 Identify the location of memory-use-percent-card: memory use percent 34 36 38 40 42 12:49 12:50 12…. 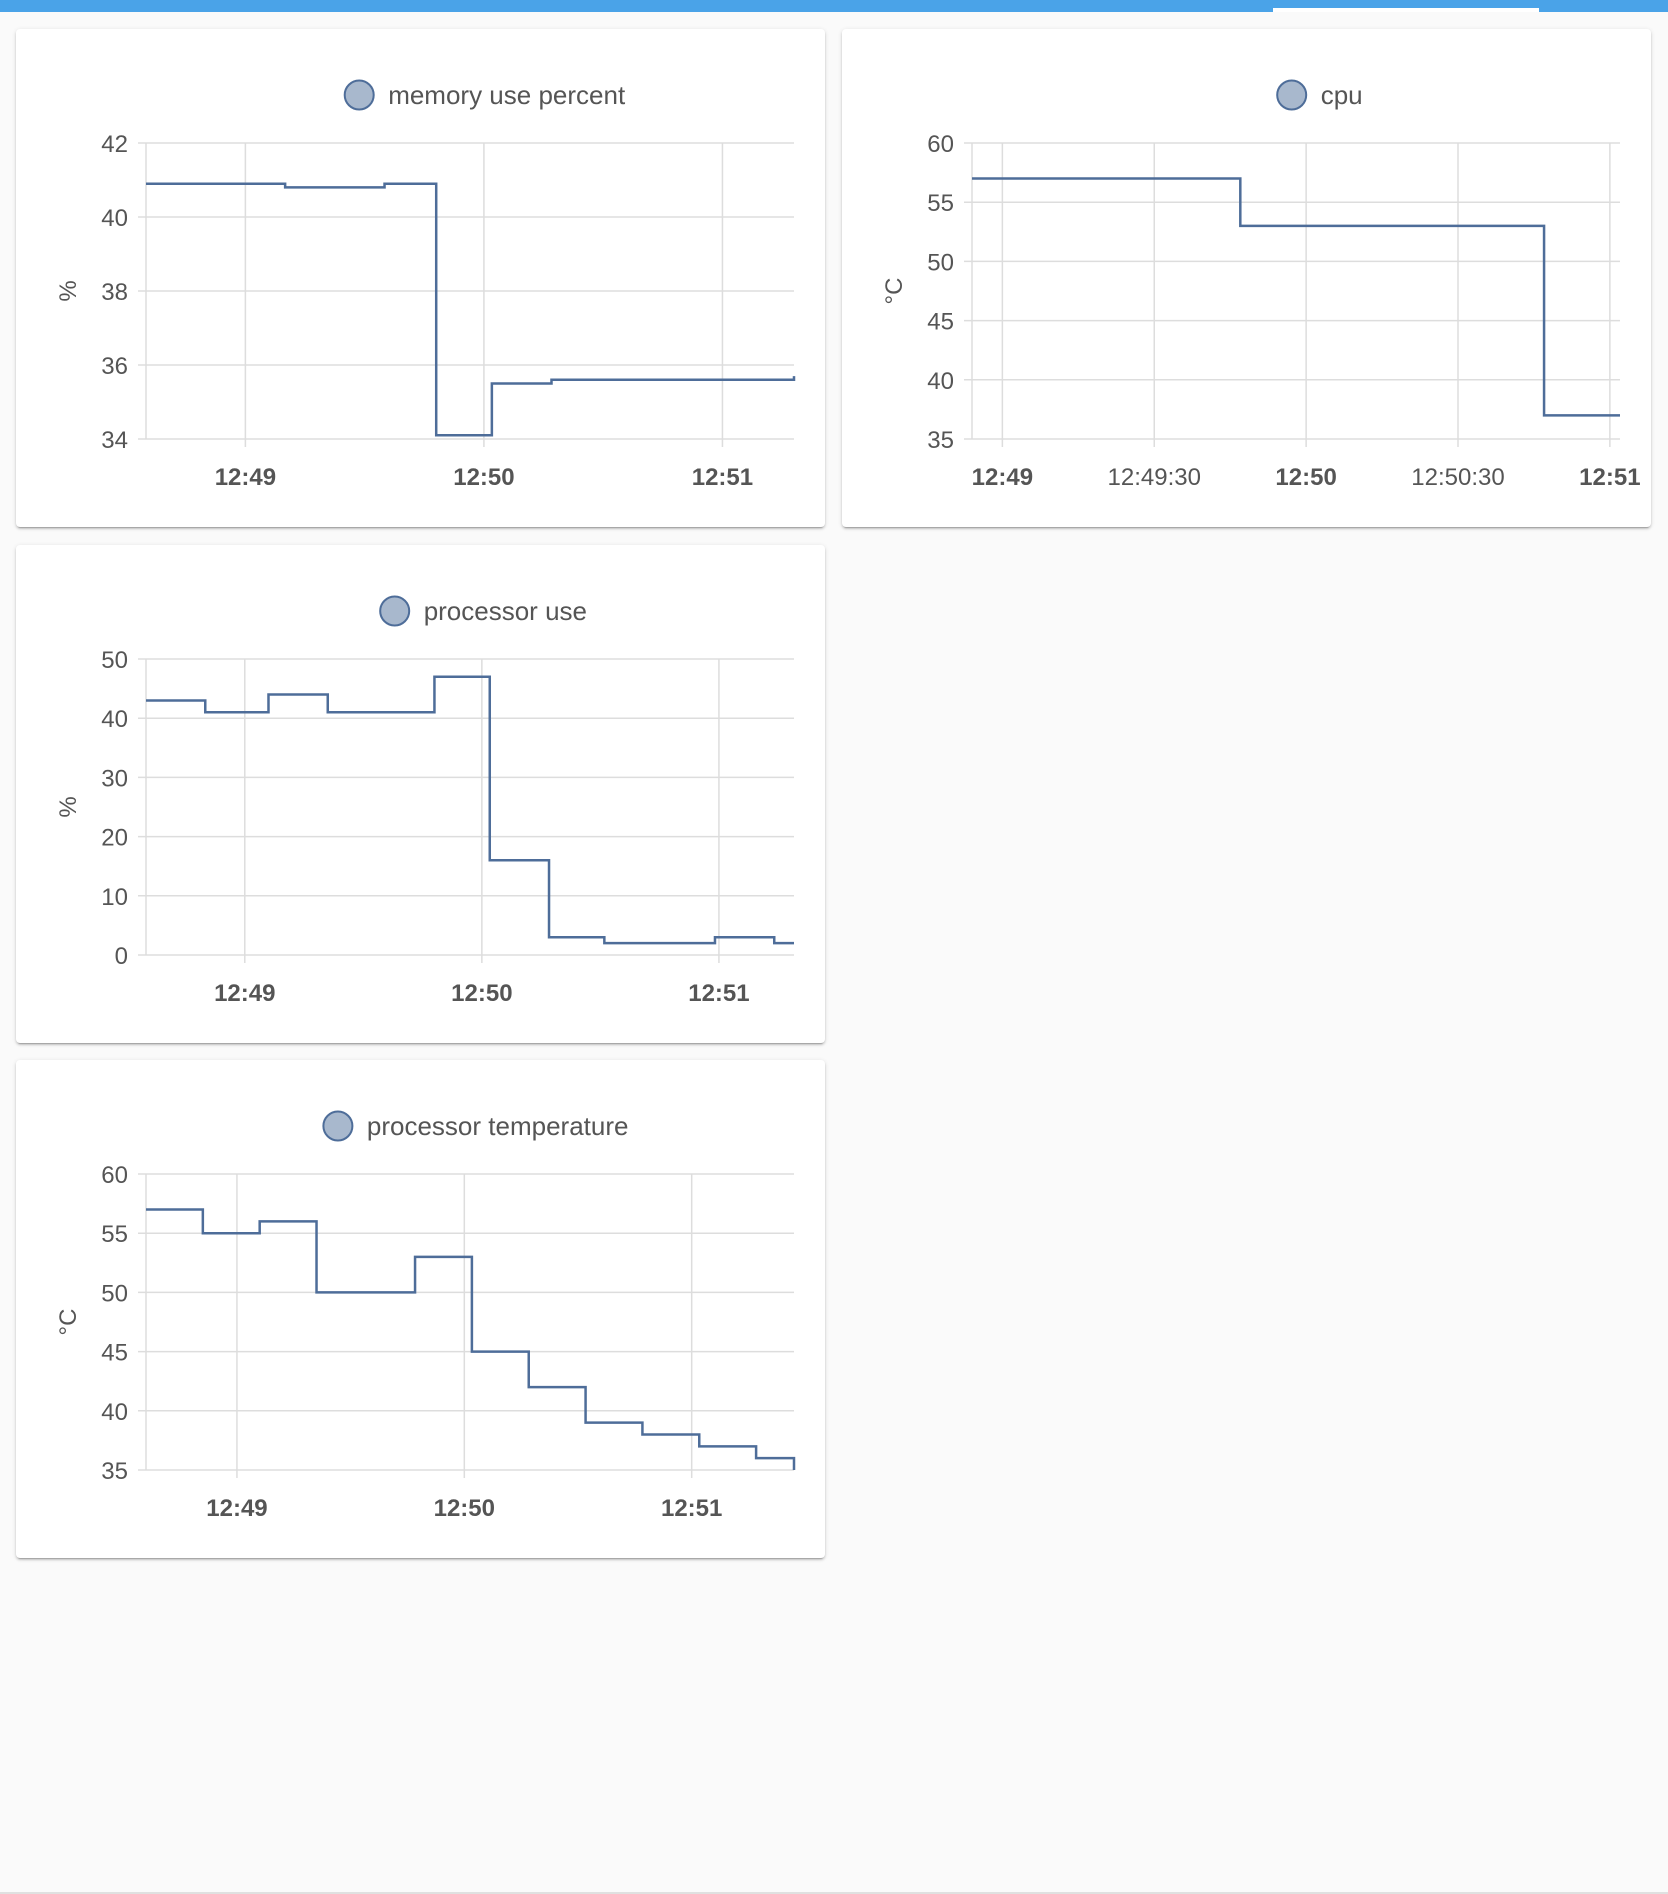
(420, 278).